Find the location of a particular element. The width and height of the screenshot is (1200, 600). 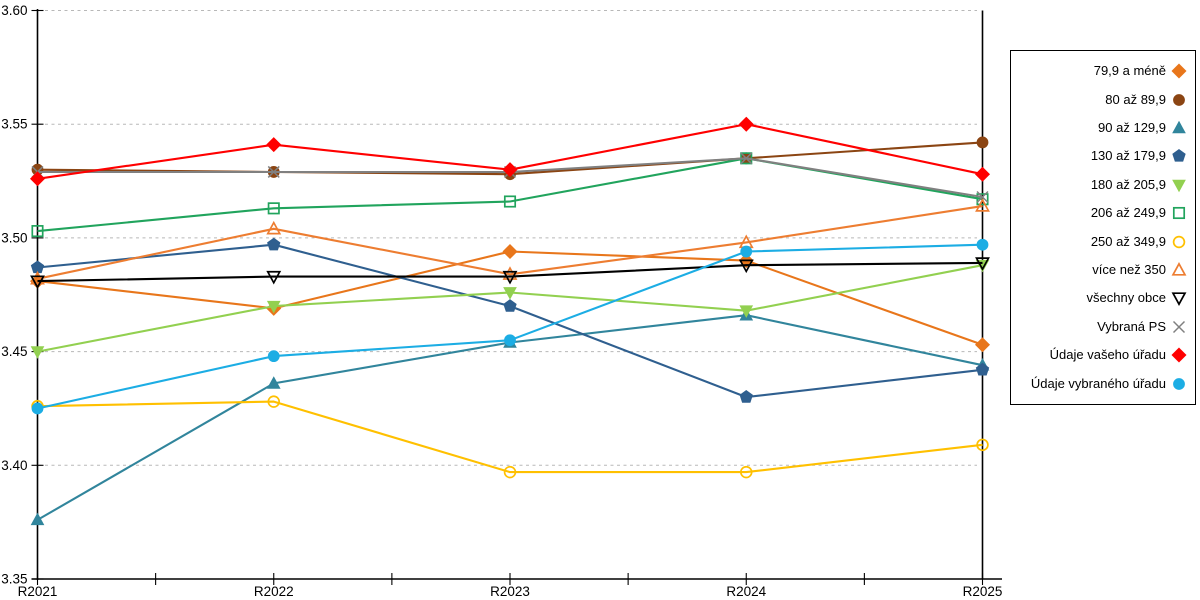

x-tick-label: R2025 is located at coordinates (983, 591).